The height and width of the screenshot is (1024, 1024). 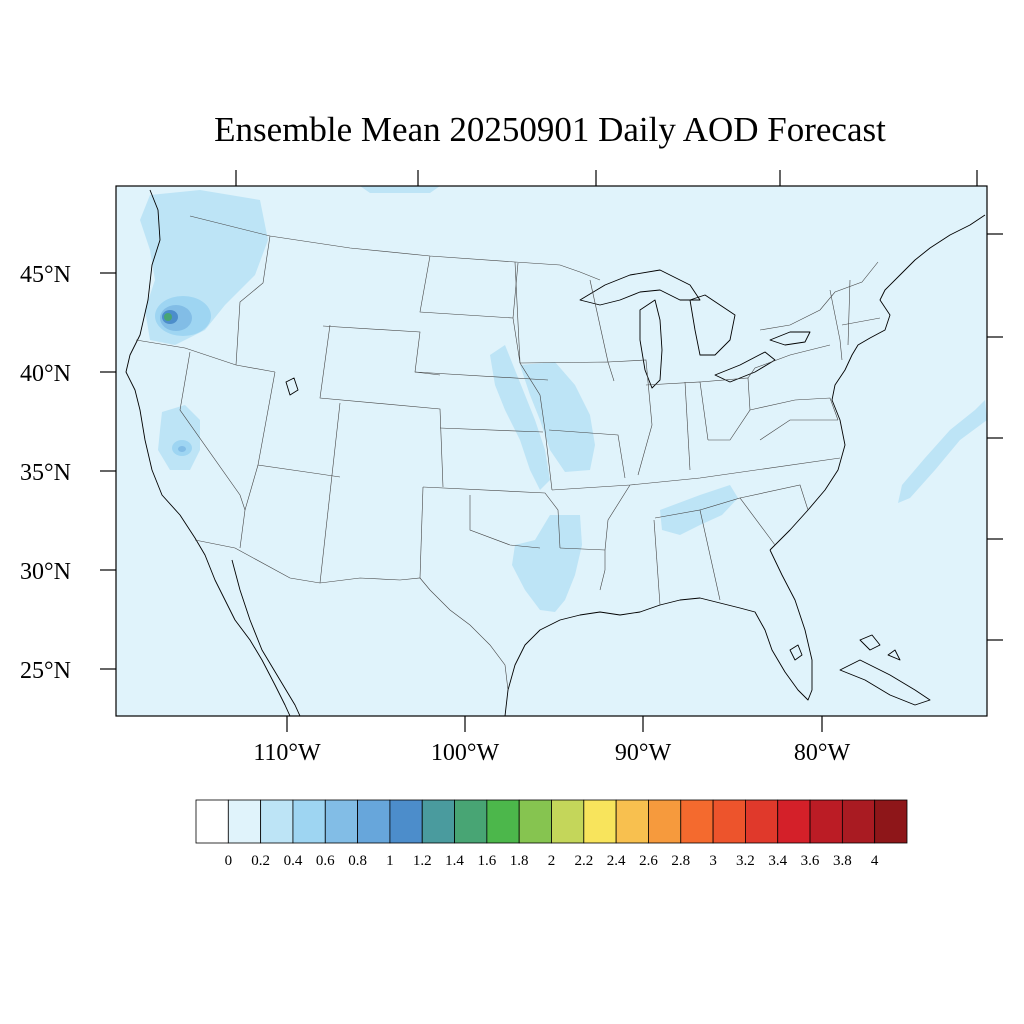 What do you see at coordinates (557, 417) in the screenshot?
I see `aod-area-iowa-missouri` at bounding box center [557, 417].